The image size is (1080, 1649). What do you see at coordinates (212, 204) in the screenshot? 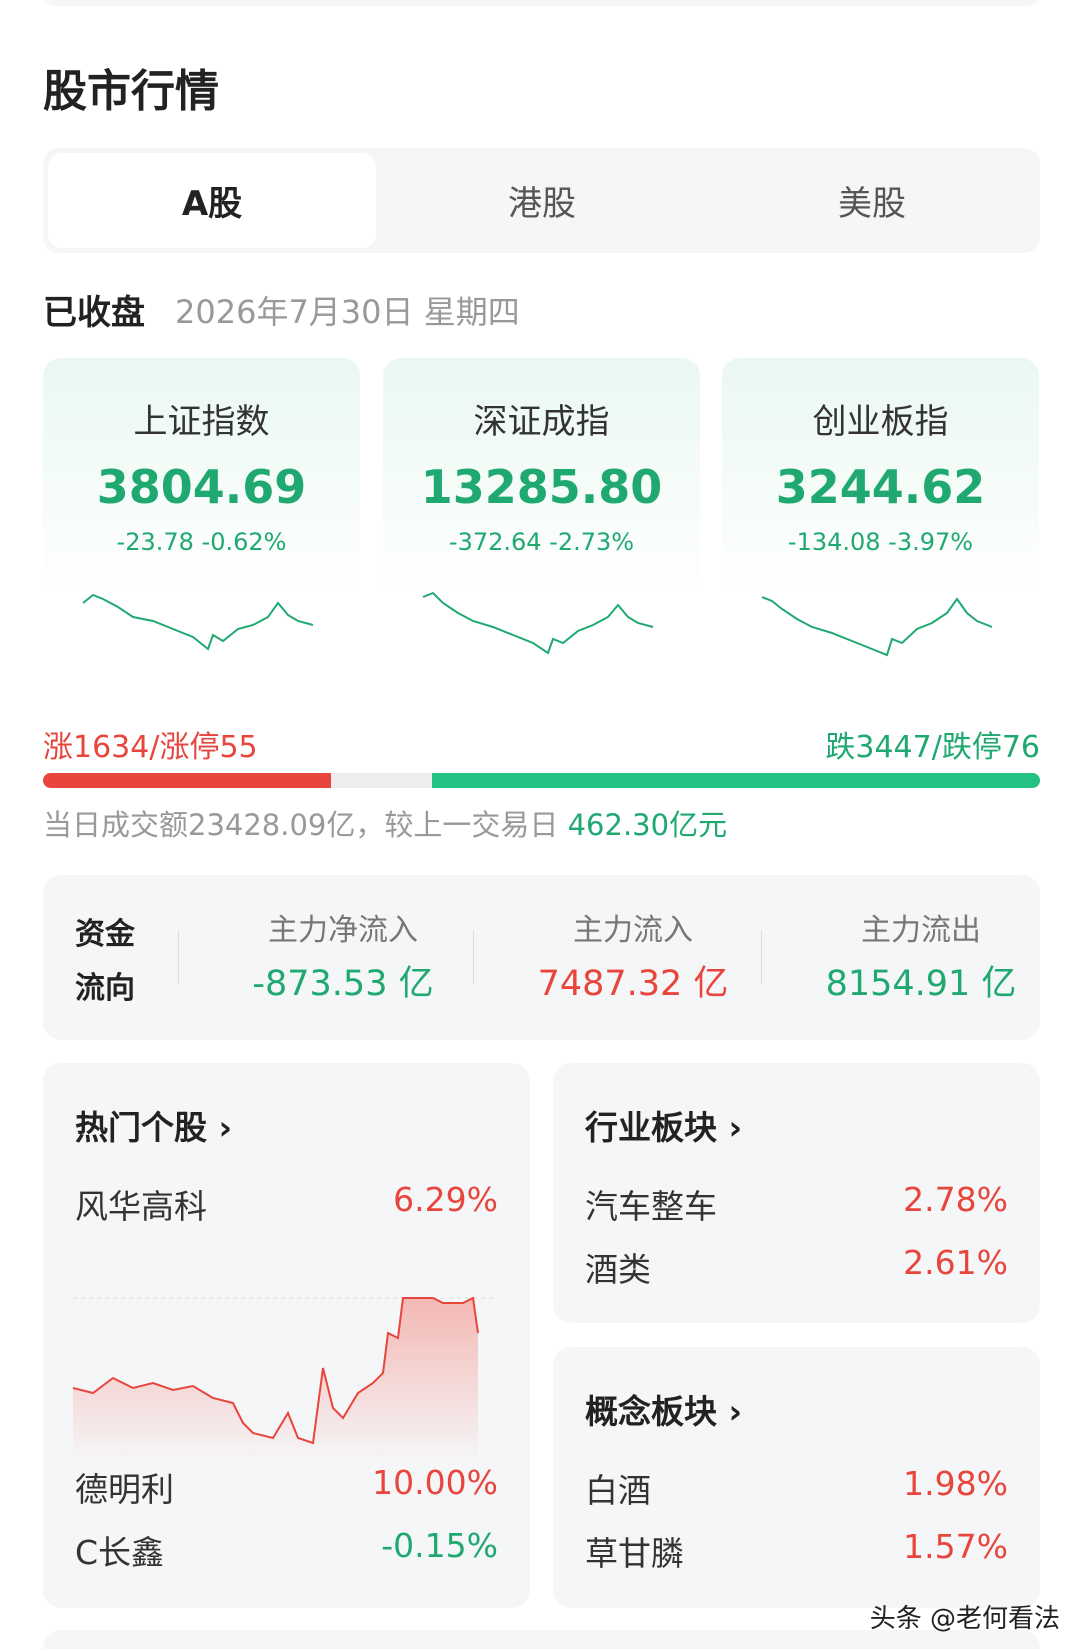
I see `tab: A股` at bounding box center [212, 204].